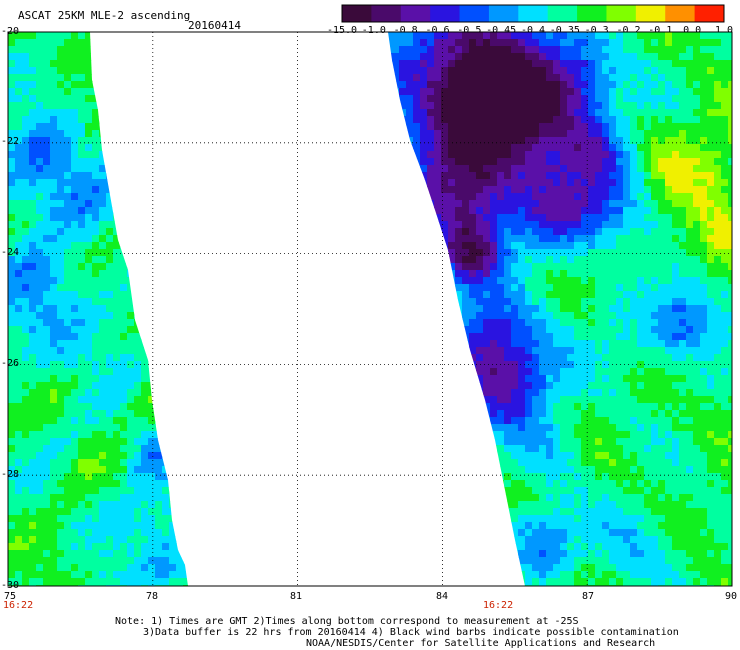 The height and width of the screenshot is (650, 740). What do you see at coordinates (10, 141) in the screenshot?
I see `y-tick-label: -22` at bounding box center [10, 141].